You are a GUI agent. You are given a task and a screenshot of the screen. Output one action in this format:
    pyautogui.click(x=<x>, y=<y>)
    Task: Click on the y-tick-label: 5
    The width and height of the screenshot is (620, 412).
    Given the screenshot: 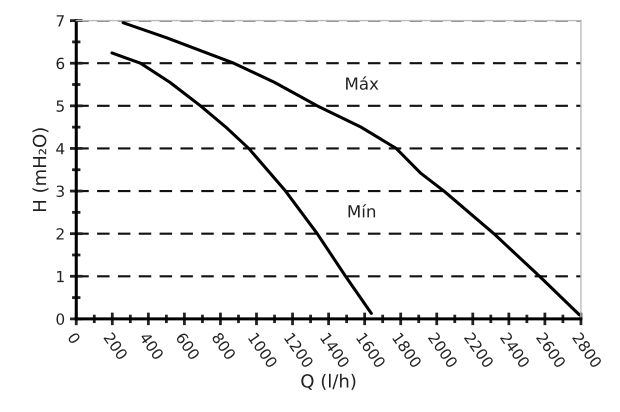 What is the action you would take?
    pyautogui.click(x=60, y=106)
    